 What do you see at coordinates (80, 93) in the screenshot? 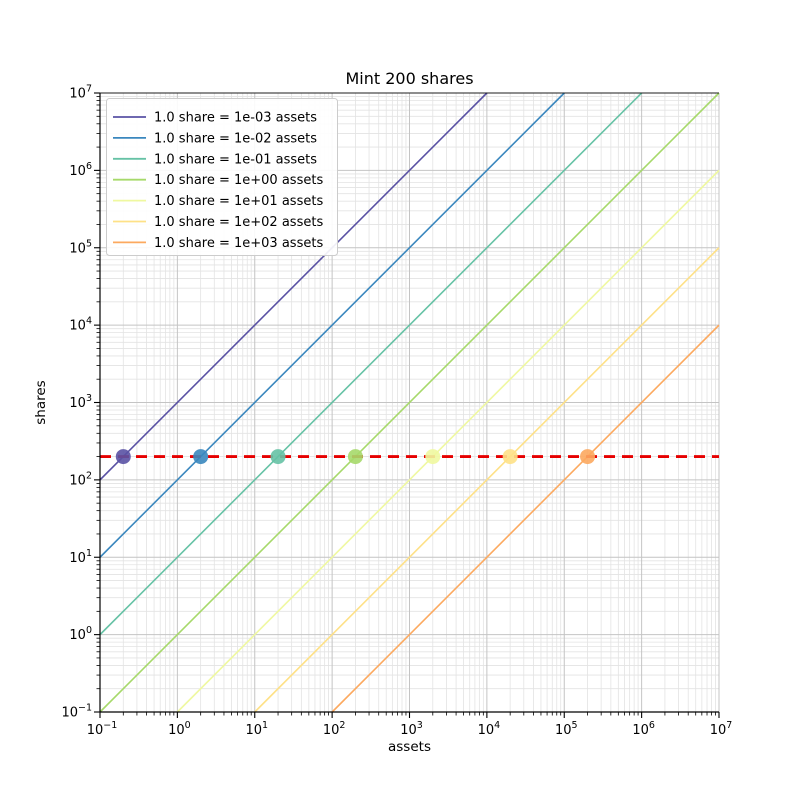
I see `y-tick-label: 10⁷` at bounding box center [80, 93].